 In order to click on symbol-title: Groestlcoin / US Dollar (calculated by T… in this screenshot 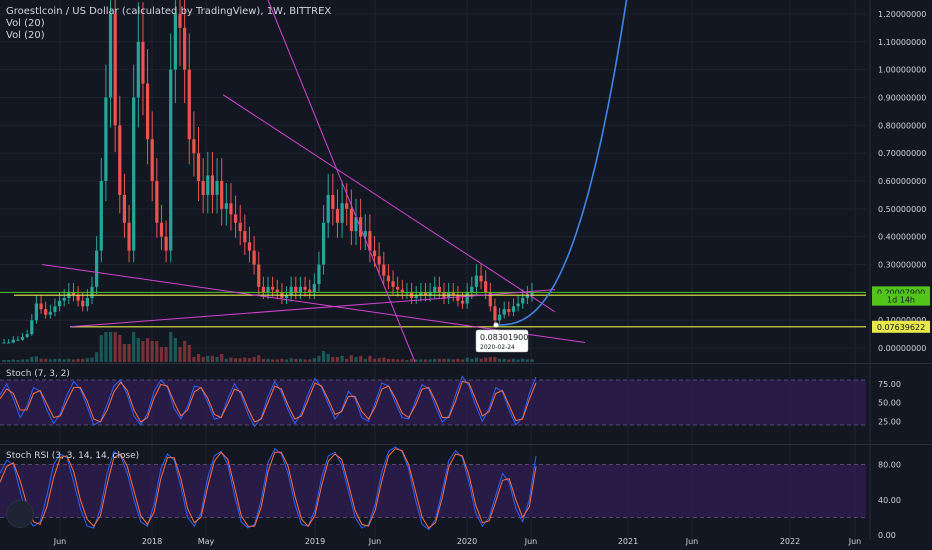, I will do `click(169, 11)`.